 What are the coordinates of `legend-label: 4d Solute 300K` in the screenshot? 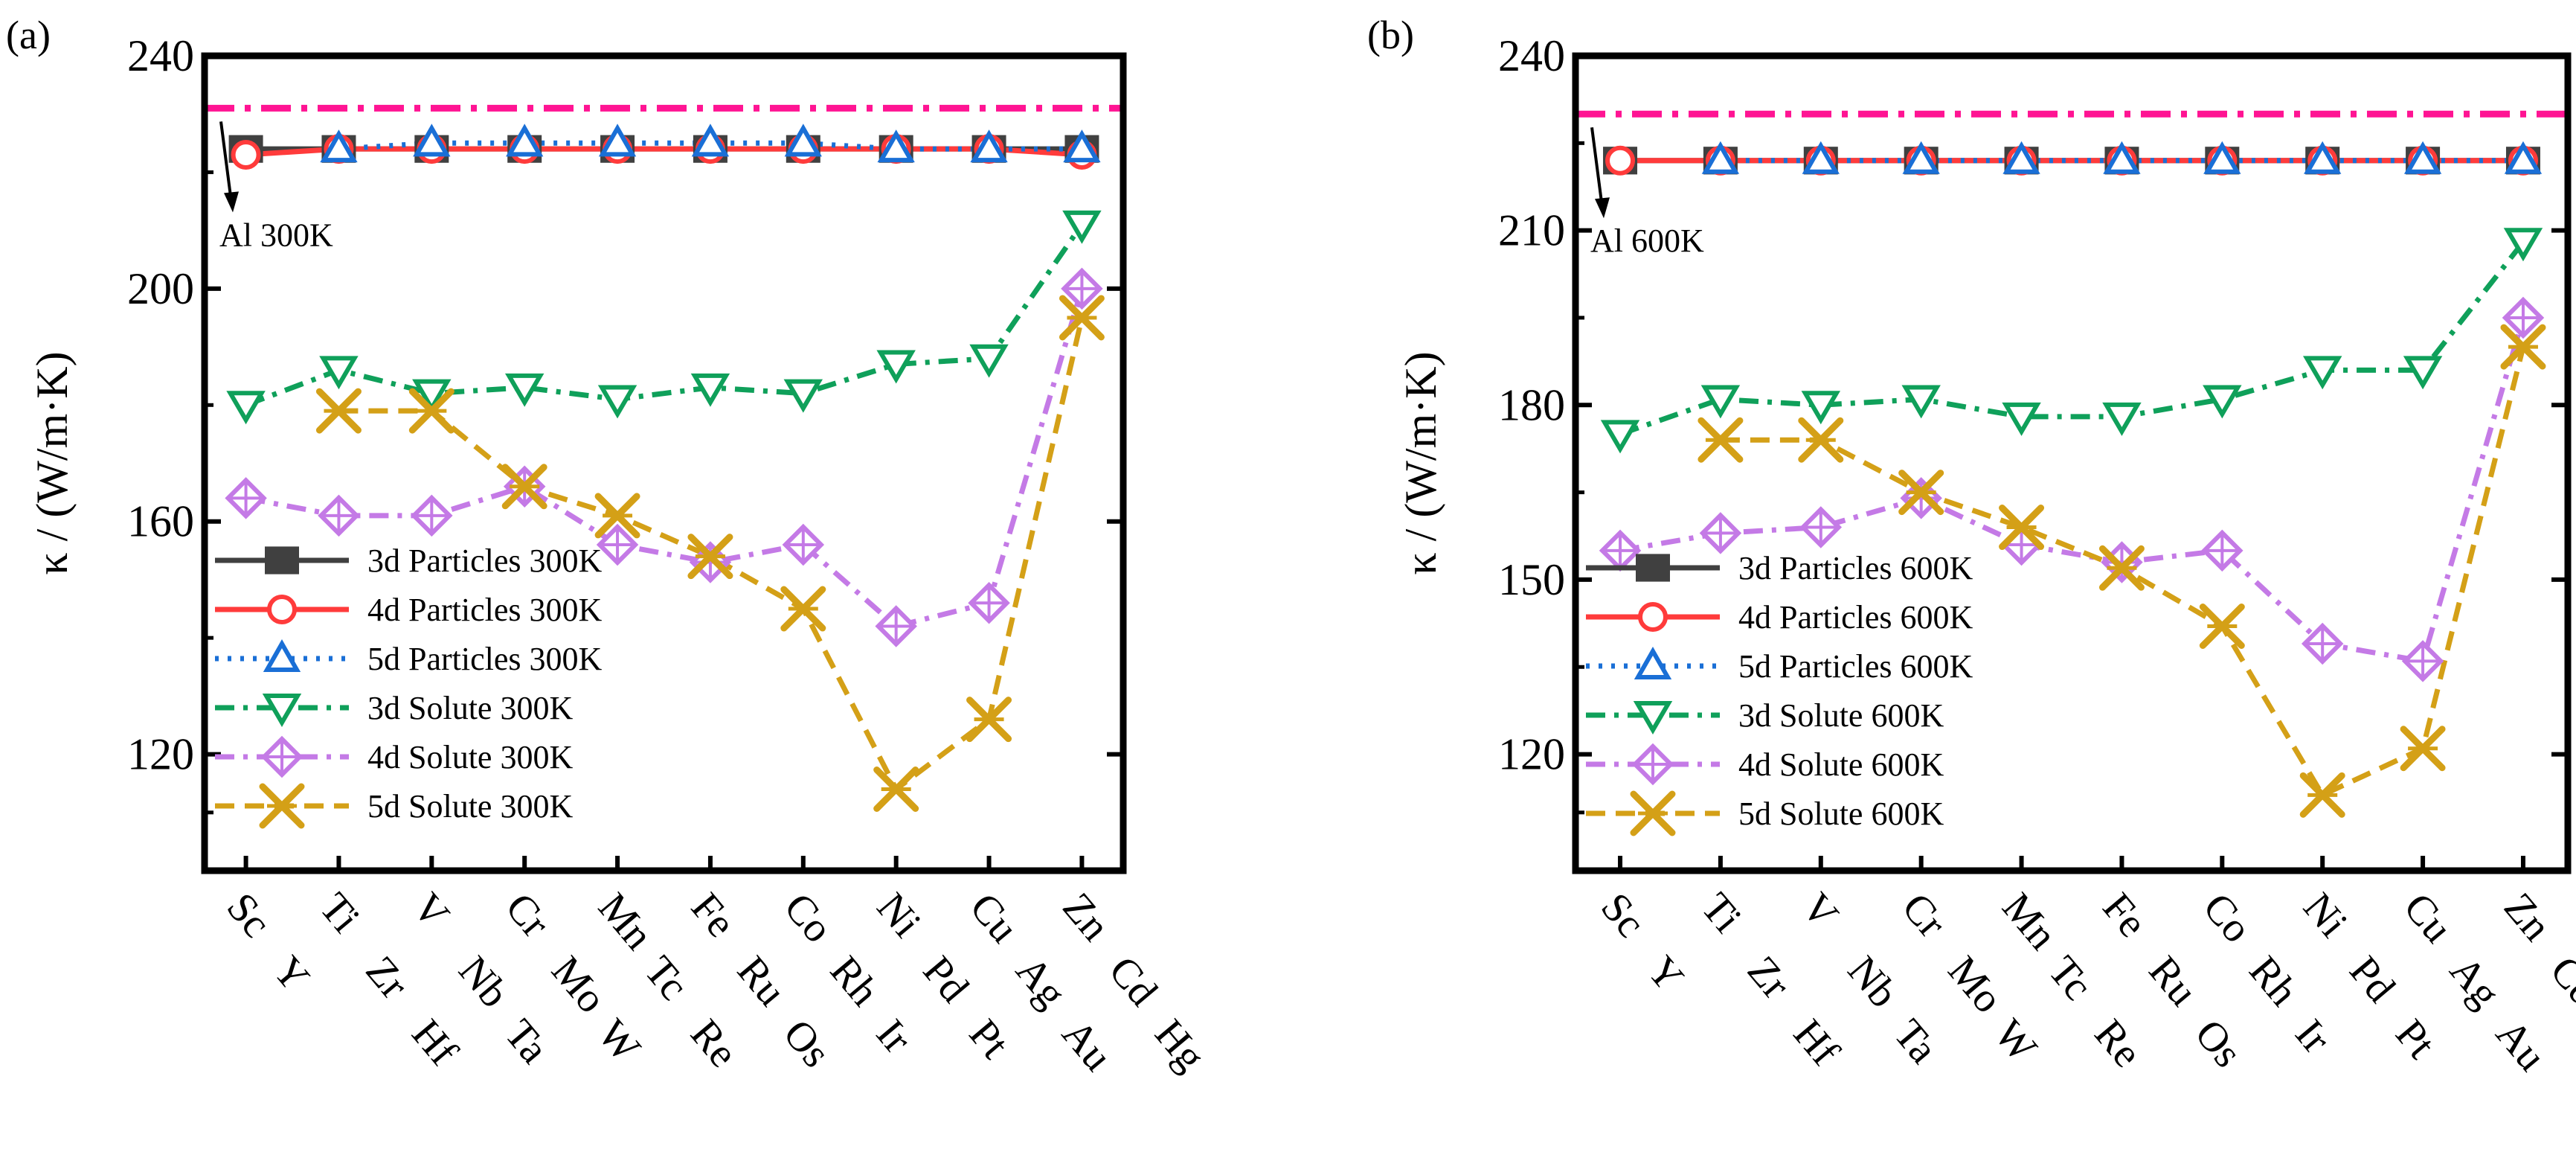 It's located at (470, 757).